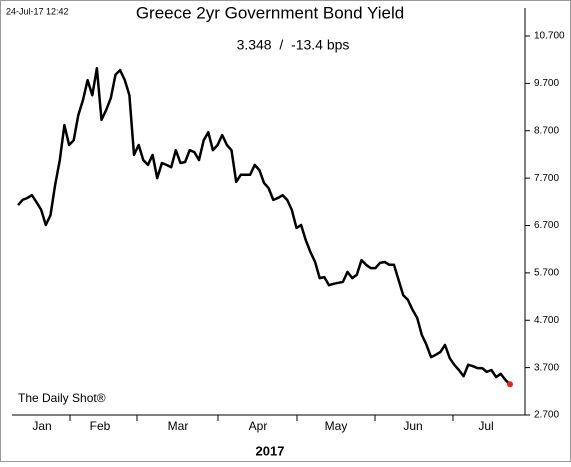 The height and width of the screenshot is (467, 571). What do you see at coordinates (336, 426) in the screenshot?
I see `x-tick-label: May` at bounding box center [336, 426].